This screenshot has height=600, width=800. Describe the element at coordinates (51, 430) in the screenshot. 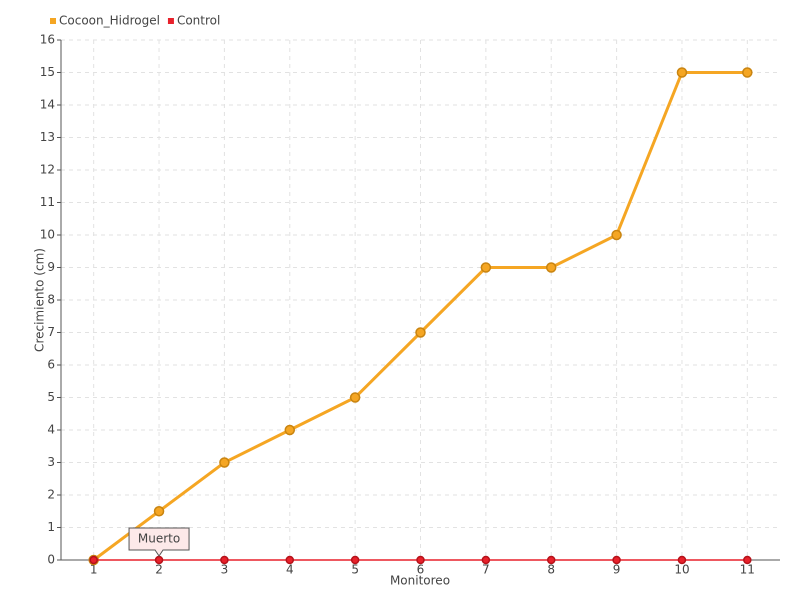

I see `y-tick-label: 4` at that location.